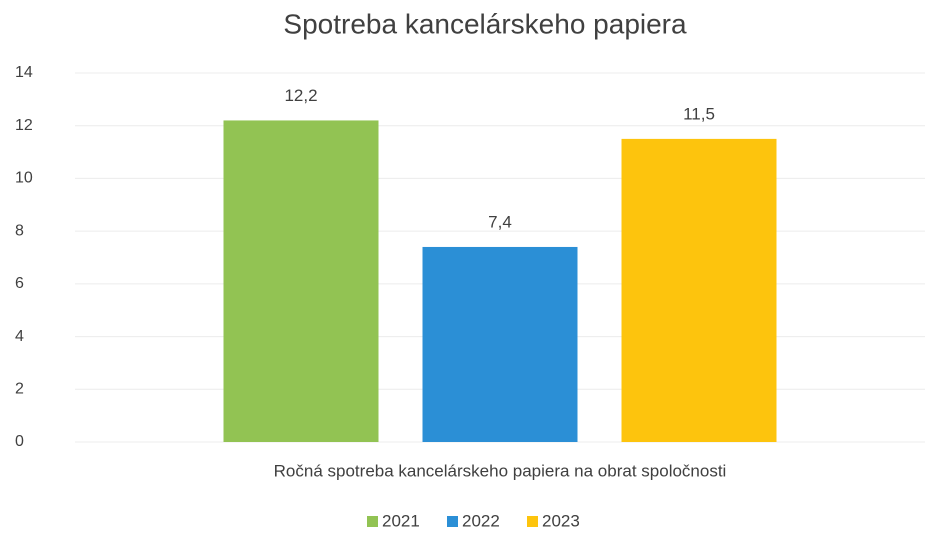 Image resolution: width=933 pixels, height=535 pixels. Describe the element at coordinates (485, 23) in the screenshot. I see `chart-title: Spotreba kancelárskeho papiera` at that location.